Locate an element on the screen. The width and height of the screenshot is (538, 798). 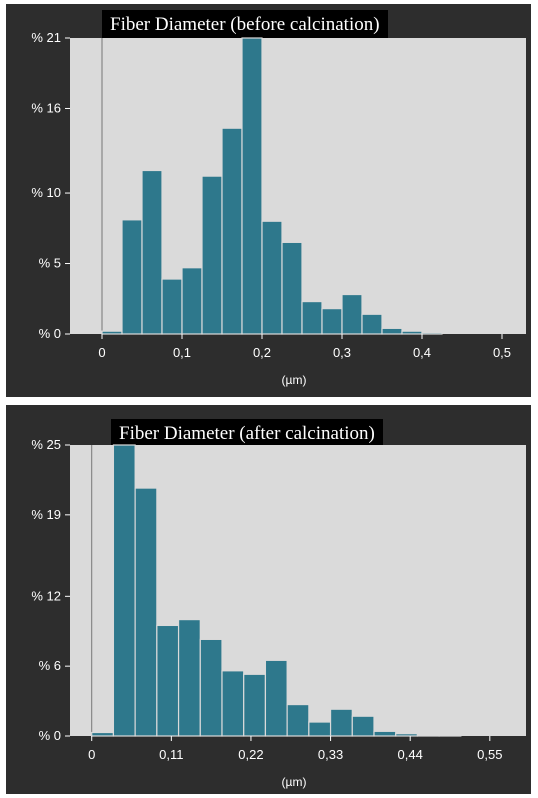
x-tick-label: 0,33 is located at coordinates (330, 754).